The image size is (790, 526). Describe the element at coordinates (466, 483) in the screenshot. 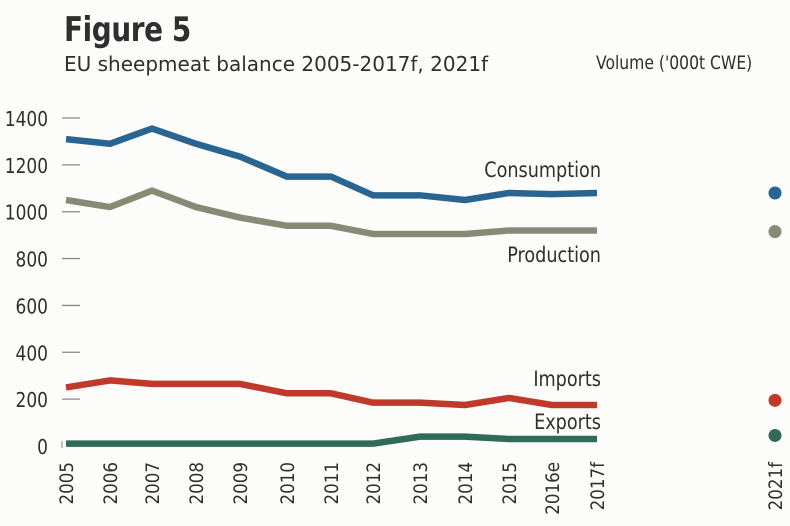

I see `x-tick-label: 2014` at that location.